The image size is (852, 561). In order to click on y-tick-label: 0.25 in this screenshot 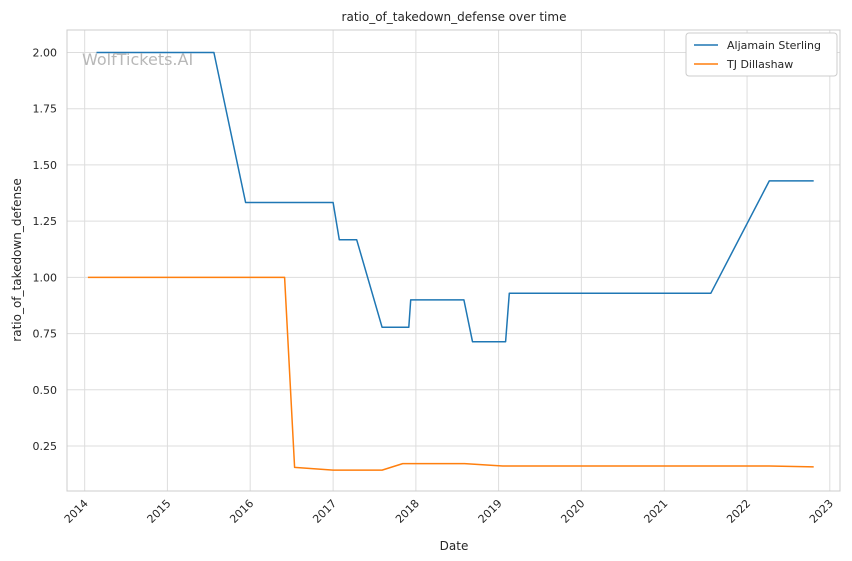, I will do `click(45, 446)`.